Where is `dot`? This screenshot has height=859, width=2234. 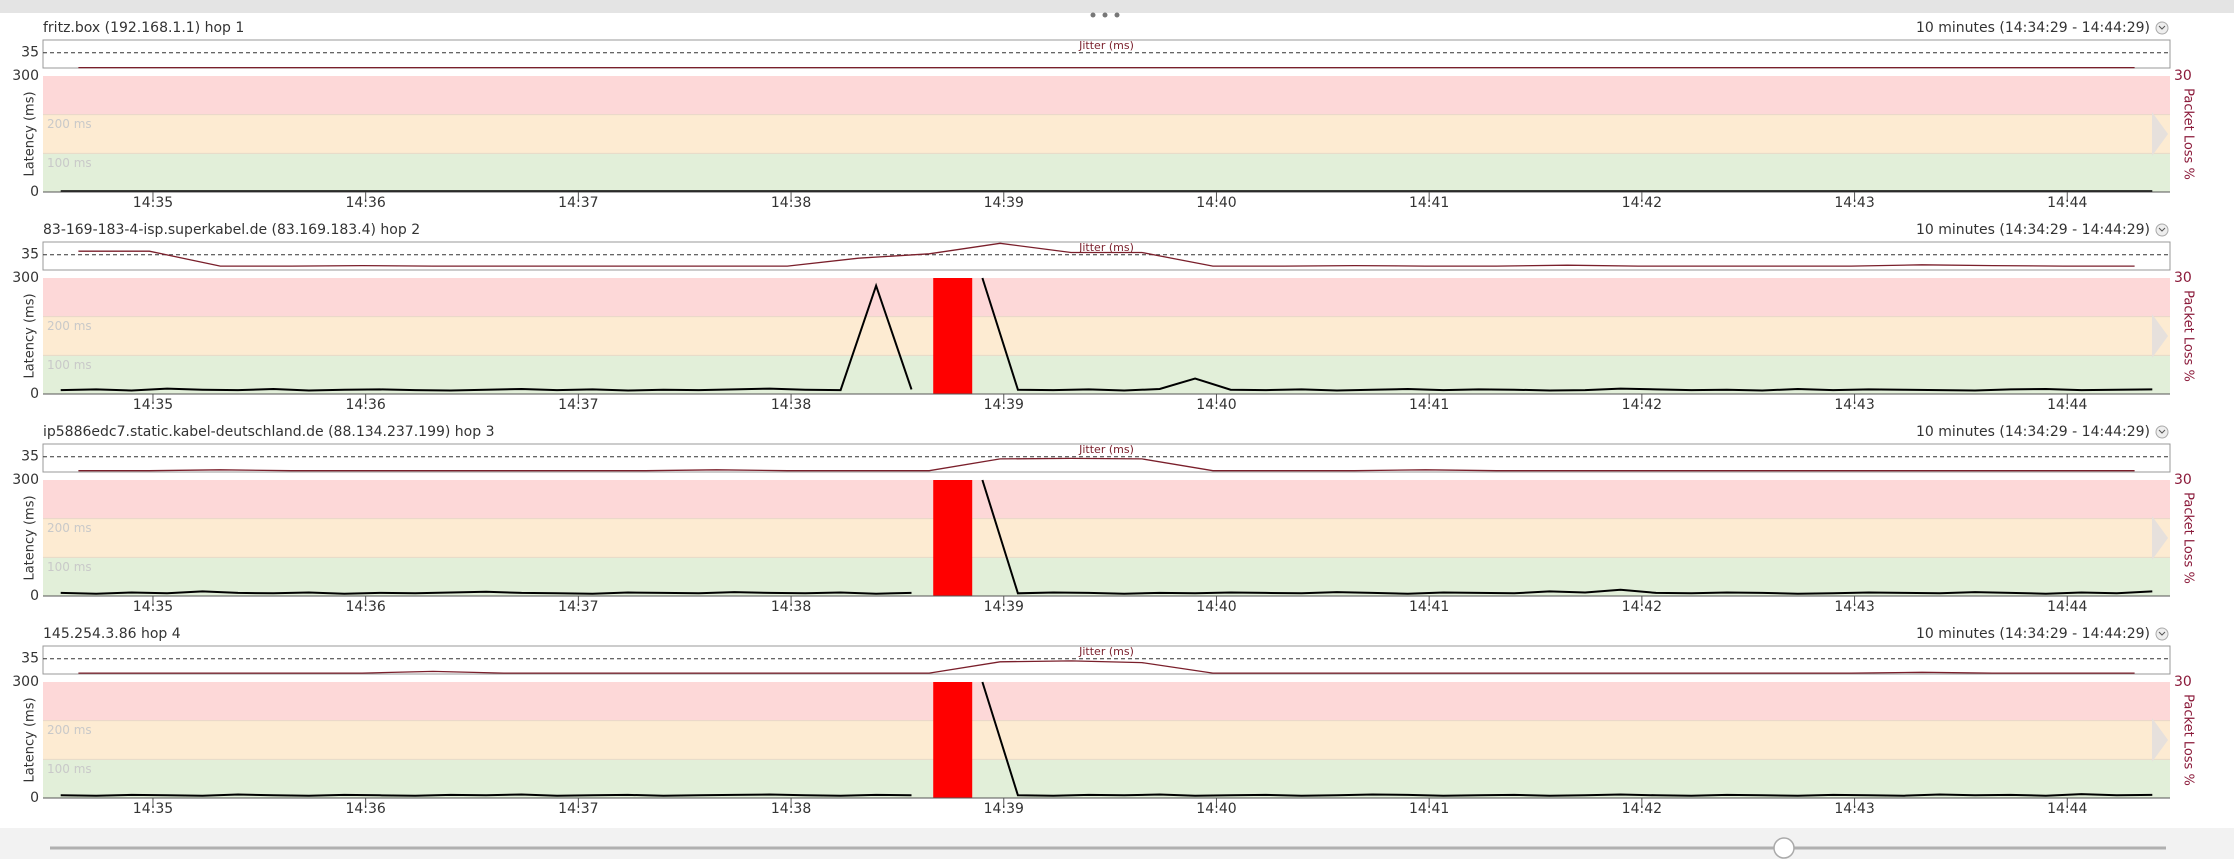 dot is located at coordinates (1117, 15).